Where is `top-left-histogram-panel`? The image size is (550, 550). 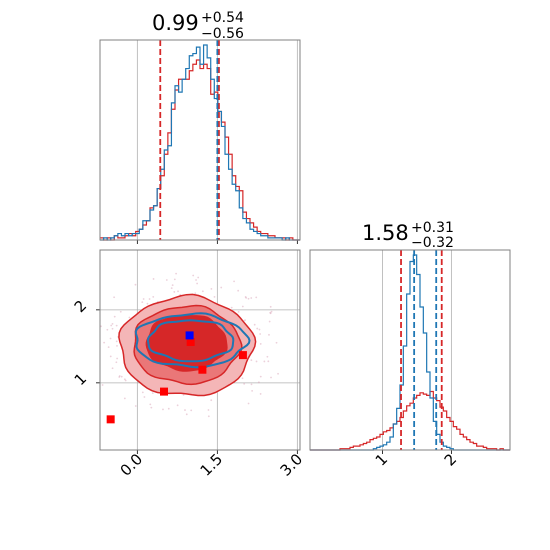
top-left-histogram-panel is located at coordinates (200, 141).